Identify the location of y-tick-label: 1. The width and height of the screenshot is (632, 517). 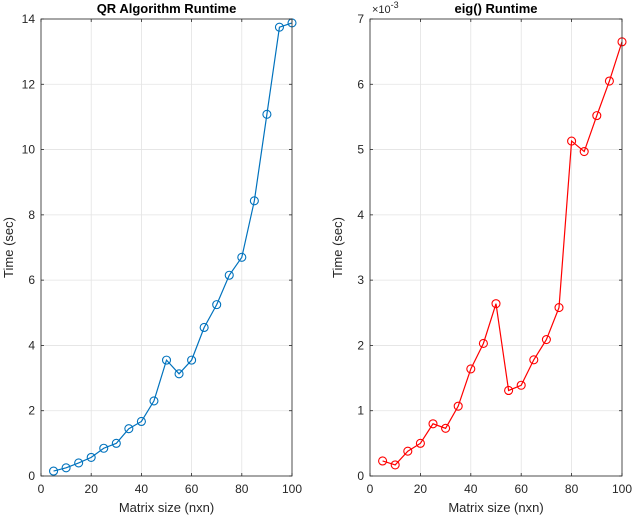
(360, 411).